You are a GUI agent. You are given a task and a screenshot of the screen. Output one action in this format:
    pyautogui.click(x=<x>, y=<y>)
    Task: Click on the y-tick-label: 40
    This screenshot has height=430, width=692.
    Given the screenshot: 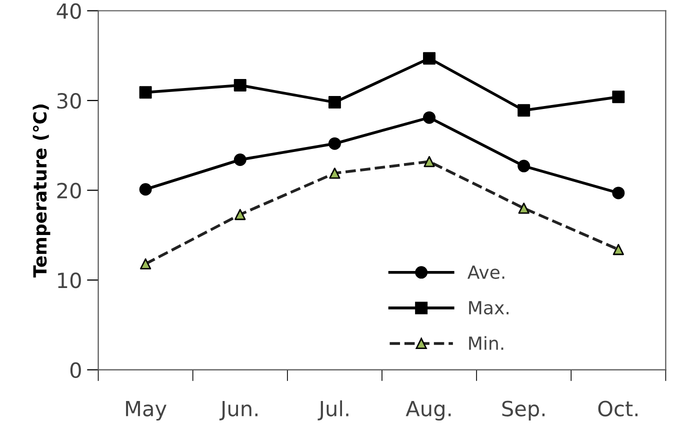 What is the action you would take?
    pyautogui.click(x=68, y=11)
    